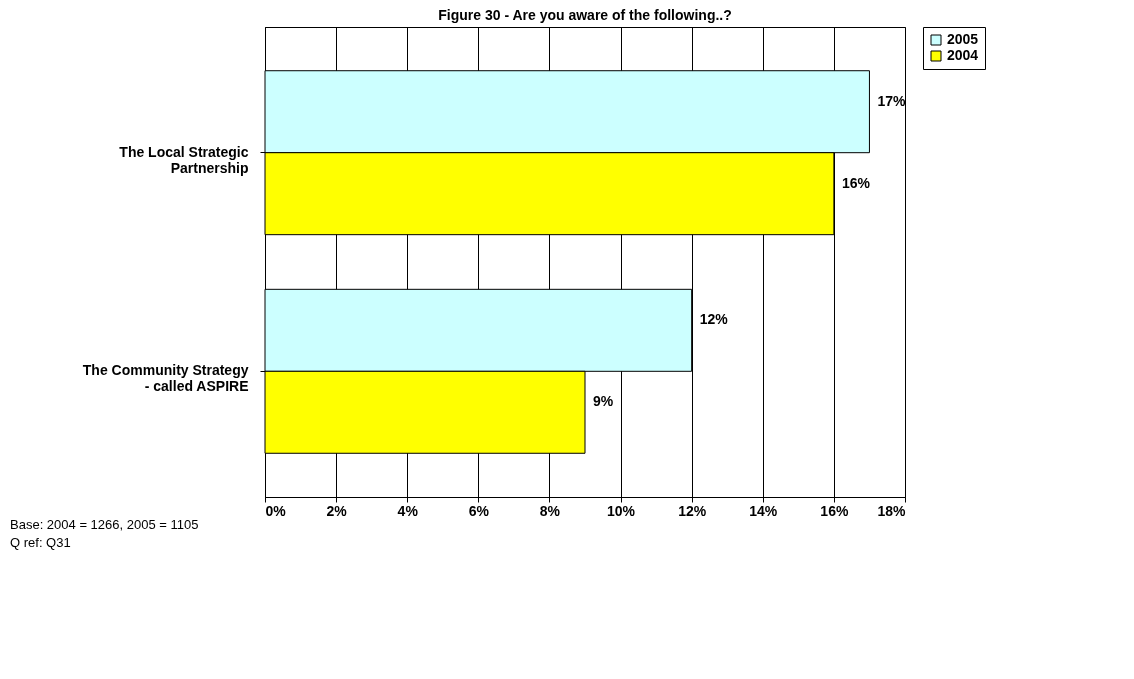 Image resolution: width=1134 pixels, height=679 pixels. I want to click on legend-label: 2004, so click(963, 55).